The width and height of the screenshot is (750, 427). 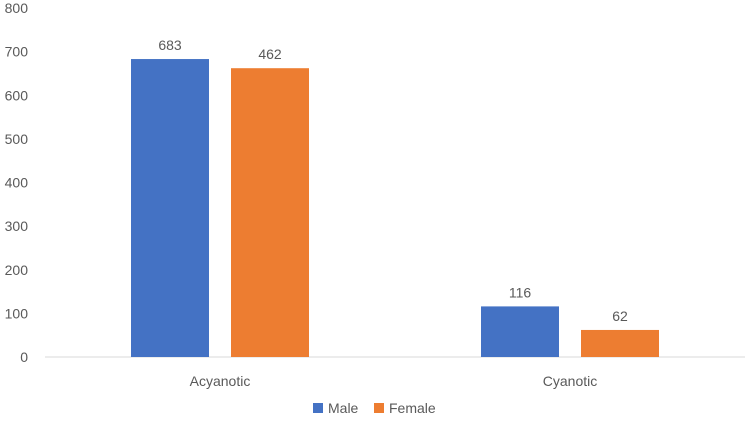 I want to click on bar-male-acyanotic, so click(x=170, y=208).